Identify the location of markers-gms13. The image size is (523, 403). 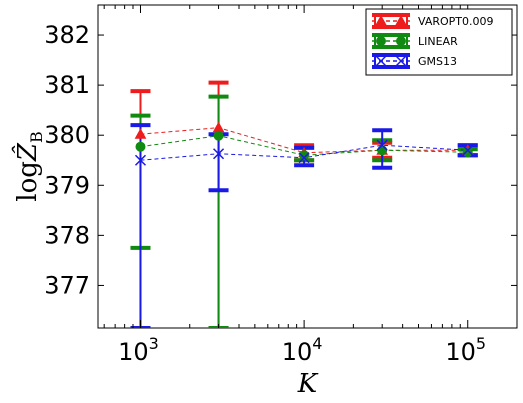
(304, 152).